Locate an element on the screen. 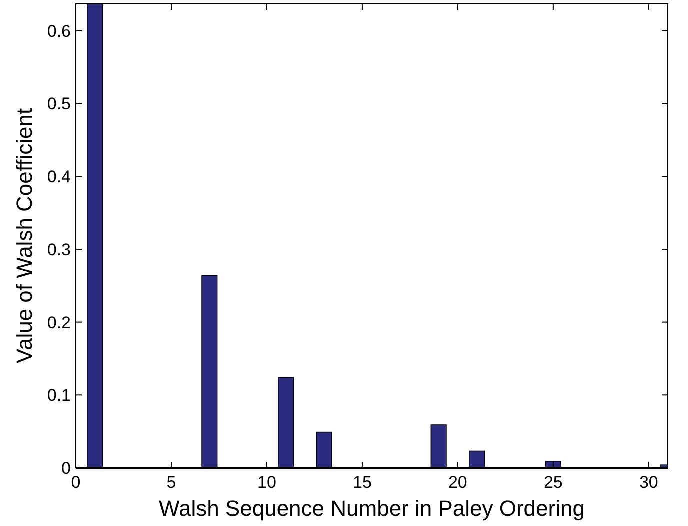 This screenshot has width=688, height=526. y-tick-label: 0 is located at coordinates (66, 468).